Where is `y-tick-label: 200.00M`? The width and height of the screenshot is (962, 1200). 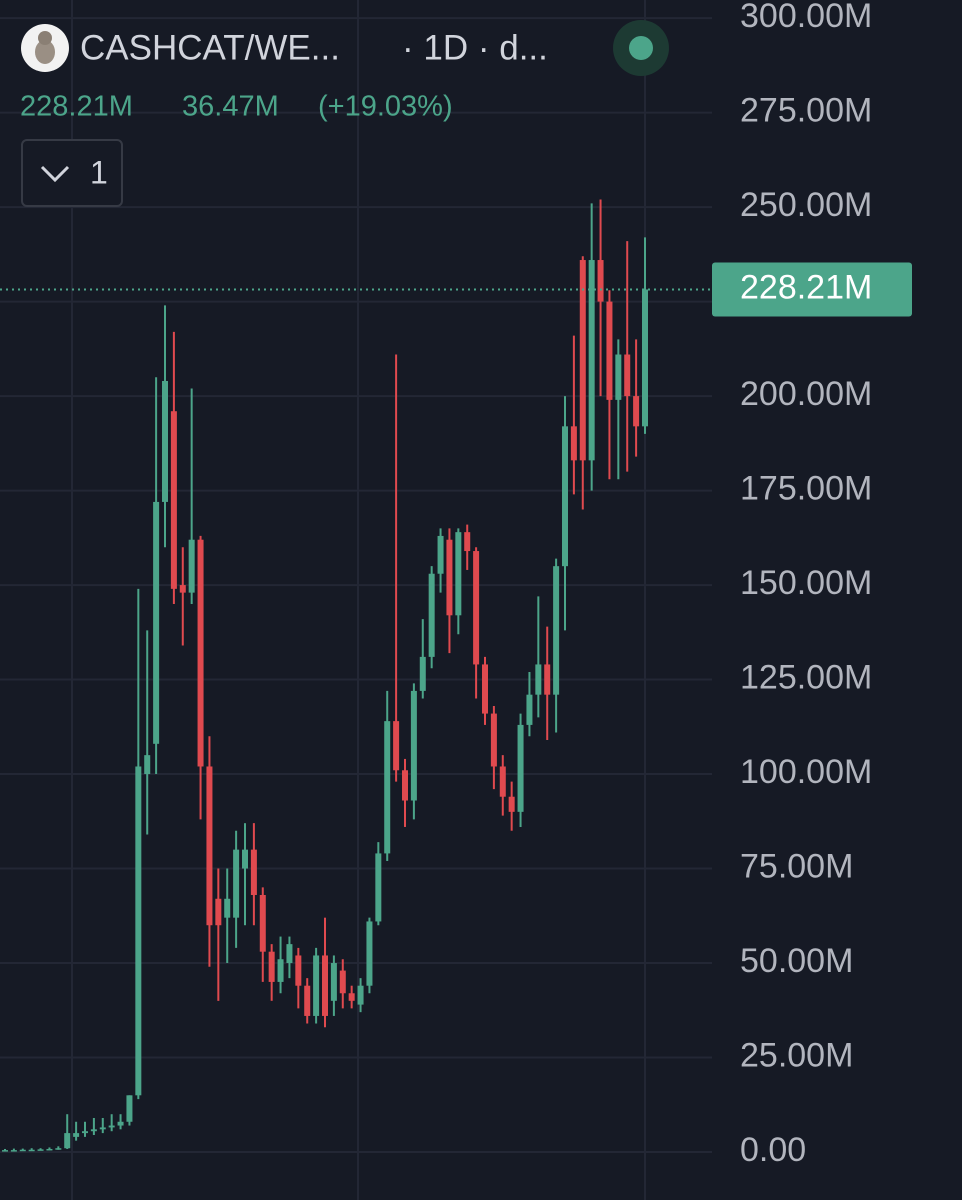 y-tick-label: 200.00M is located at coordinates (806, 394).